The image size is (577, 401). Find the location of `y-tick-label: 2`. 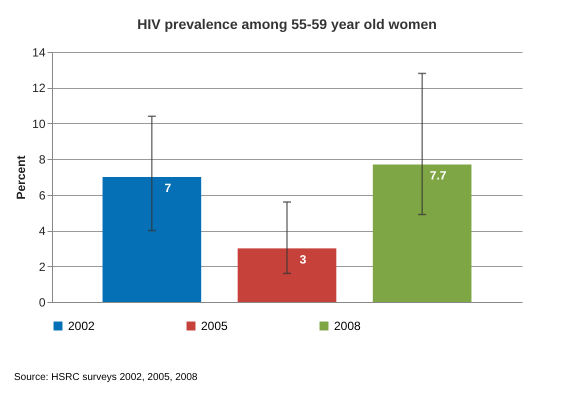

y-tick-label: 2 is located at coordinates (42, 267).